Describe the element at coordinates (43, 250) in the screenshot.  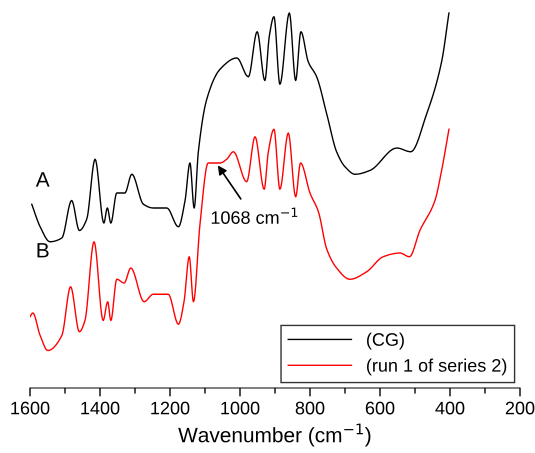
I see `annotation: B` at that location.